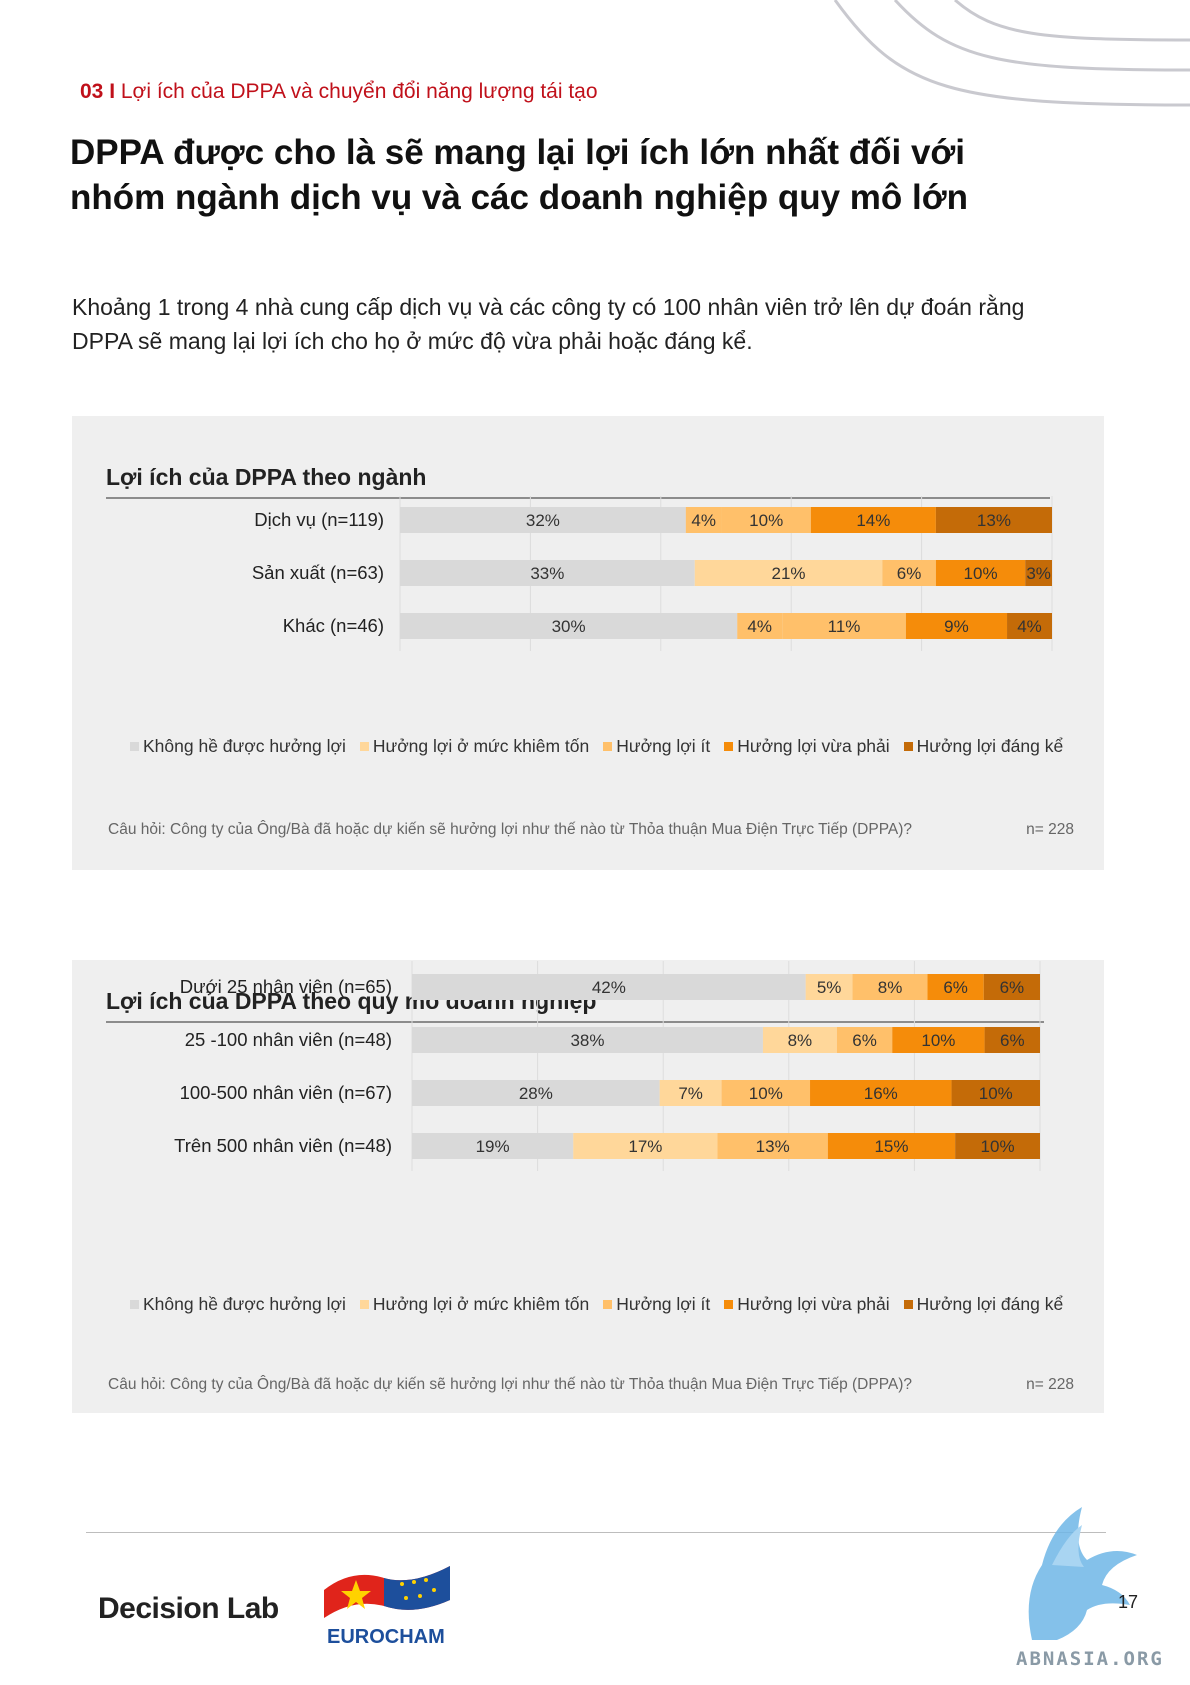  What do you see at coordinates (188, 1608) in the screenshot?
I see `decision-lab-logo: Decision Lab` at bounding box center [188, 1608].